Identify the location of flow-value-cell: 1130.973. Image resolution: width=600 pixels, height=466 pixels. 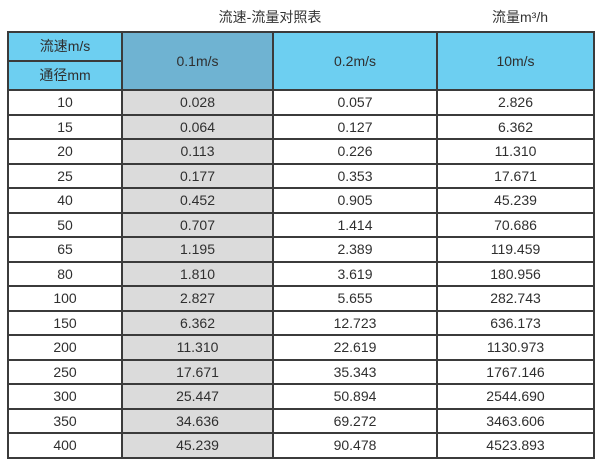
(515, 347).